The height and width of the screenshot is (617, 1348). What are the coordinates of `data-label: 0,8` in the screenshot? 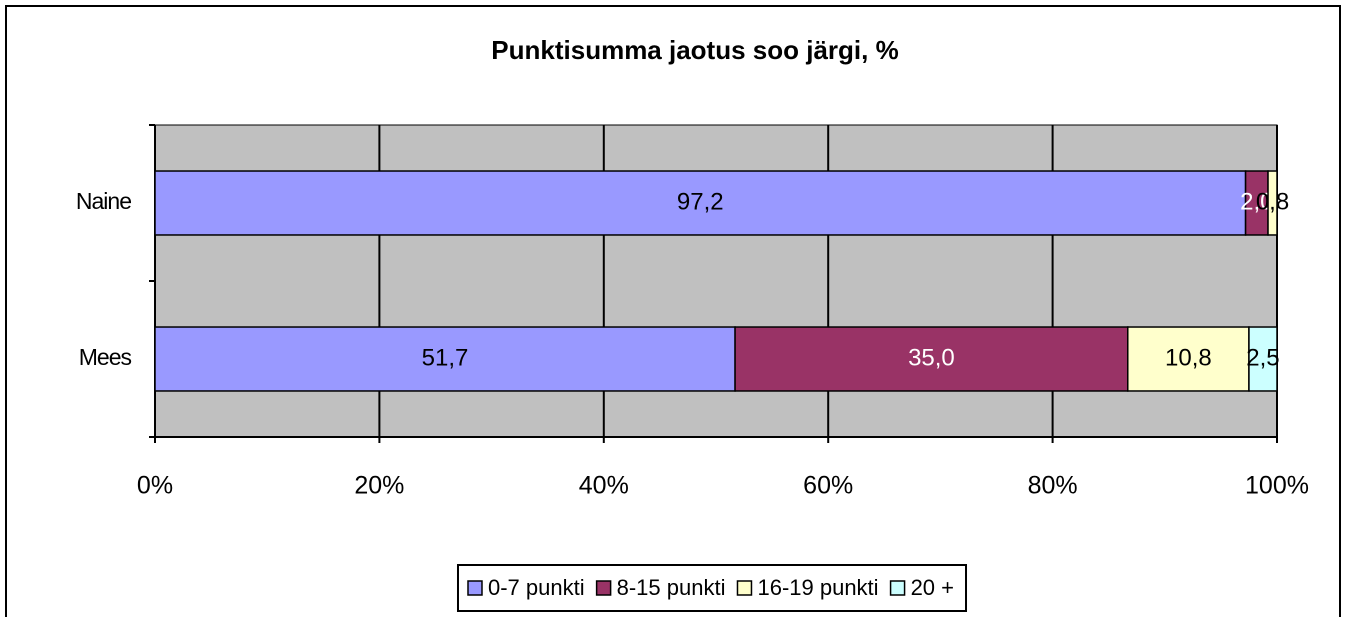 It's located at (1272, 201).